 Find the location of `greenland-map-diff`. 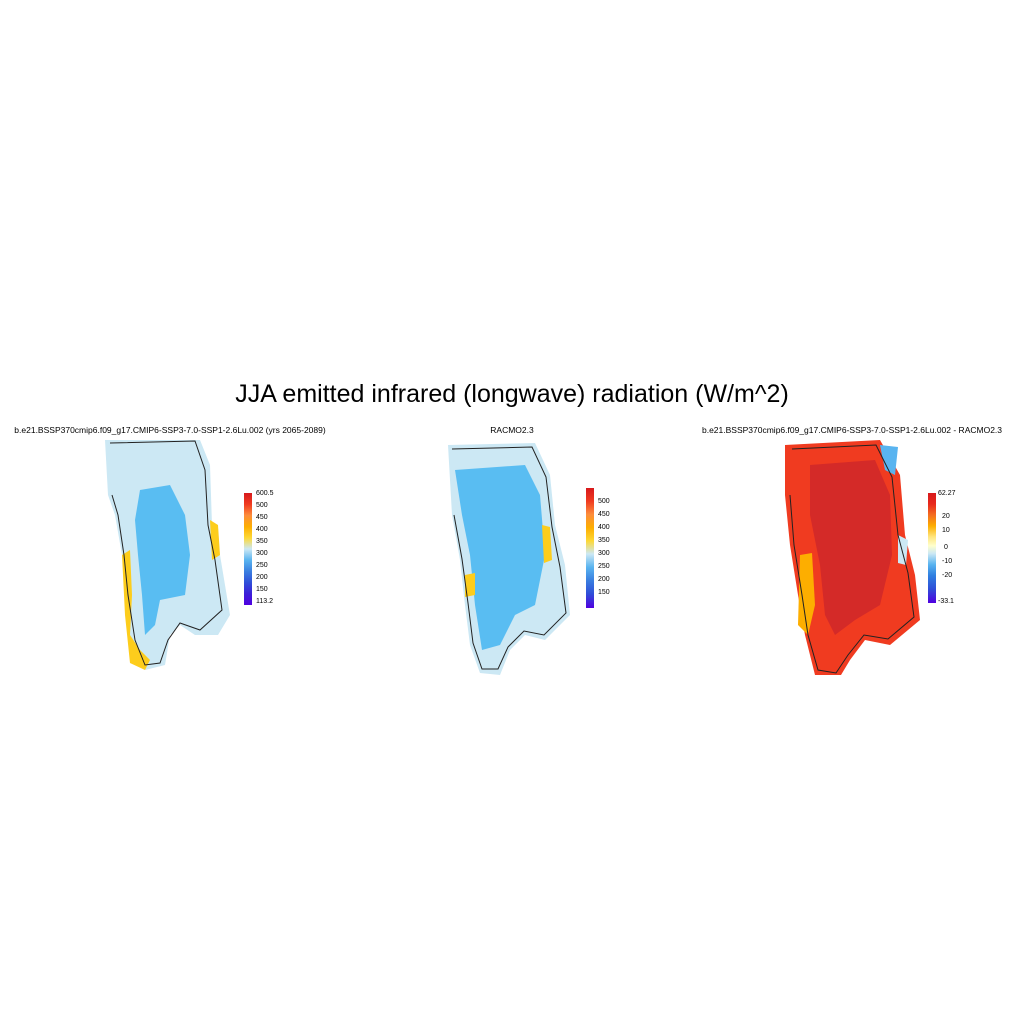

greenland-map-diff is located at coordinates (852, 557).